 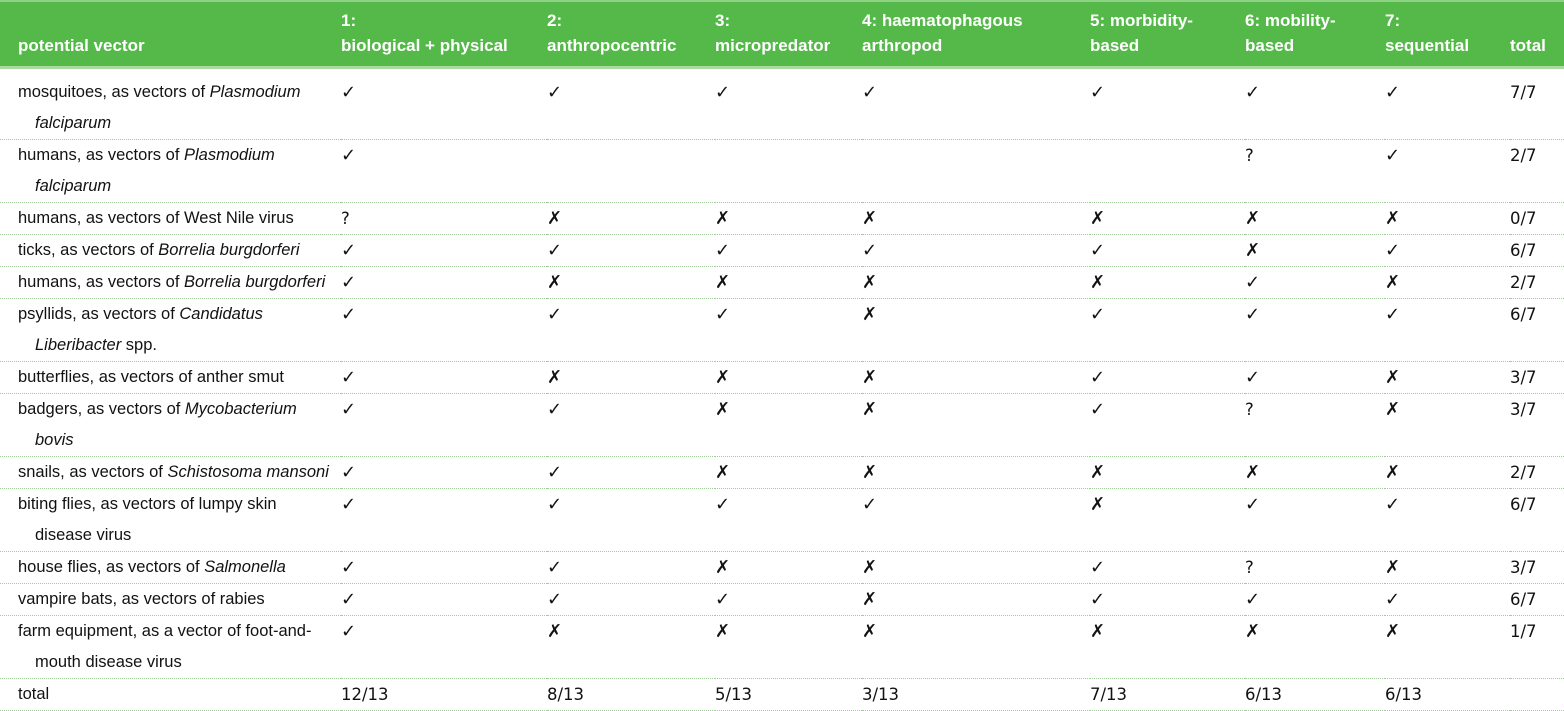 I want to click on vector-name-cell: vampire bats, as vectors of rabies, so click(x=170, y=599).